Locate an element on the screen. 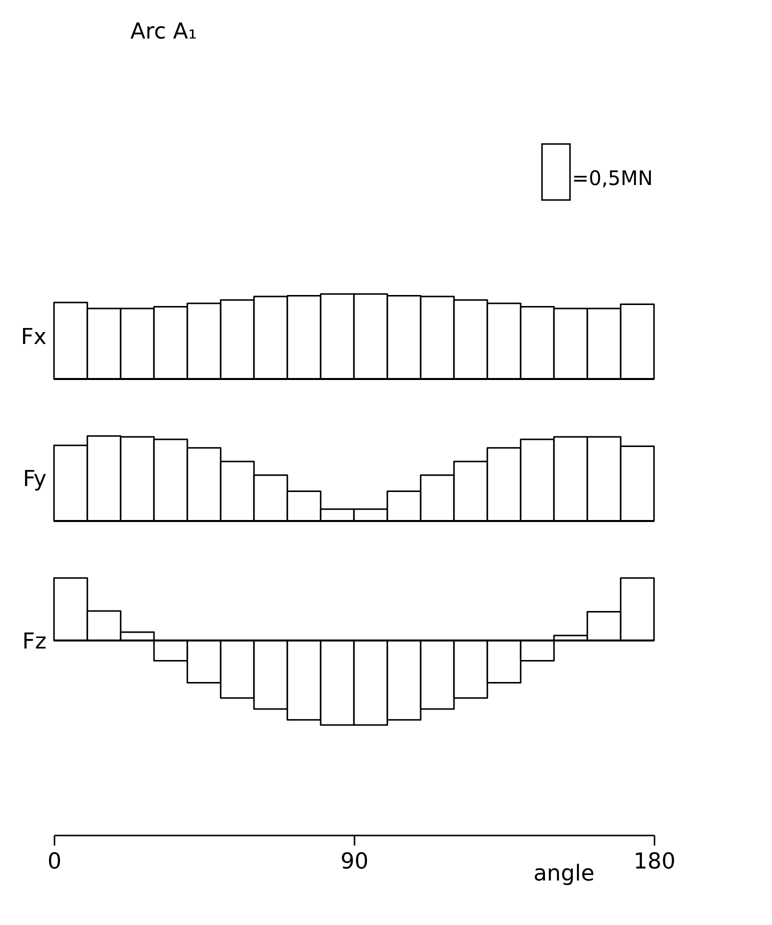 The height and width of the screenshot is (925, 772). y-axis-title: Fz is located at coordinates (34, 641).